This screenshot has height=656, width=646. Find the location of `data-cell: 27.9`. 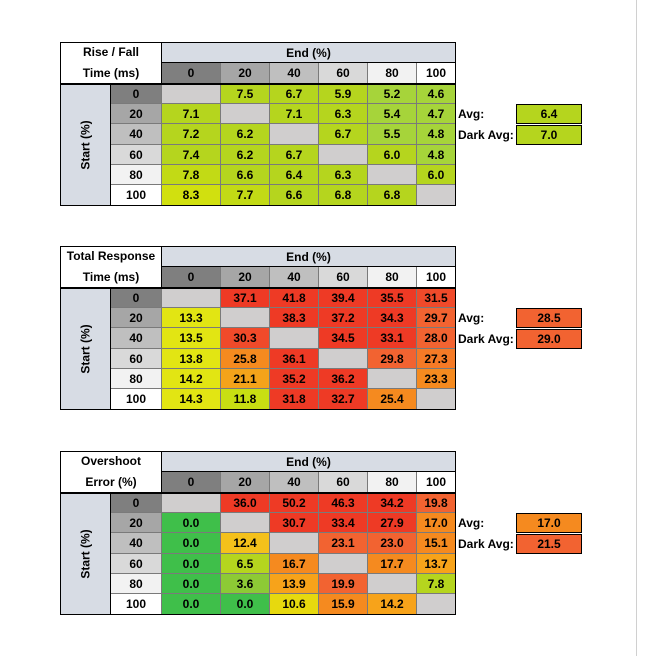

data-cell: 27.9 is located at coordinates (392, 523).